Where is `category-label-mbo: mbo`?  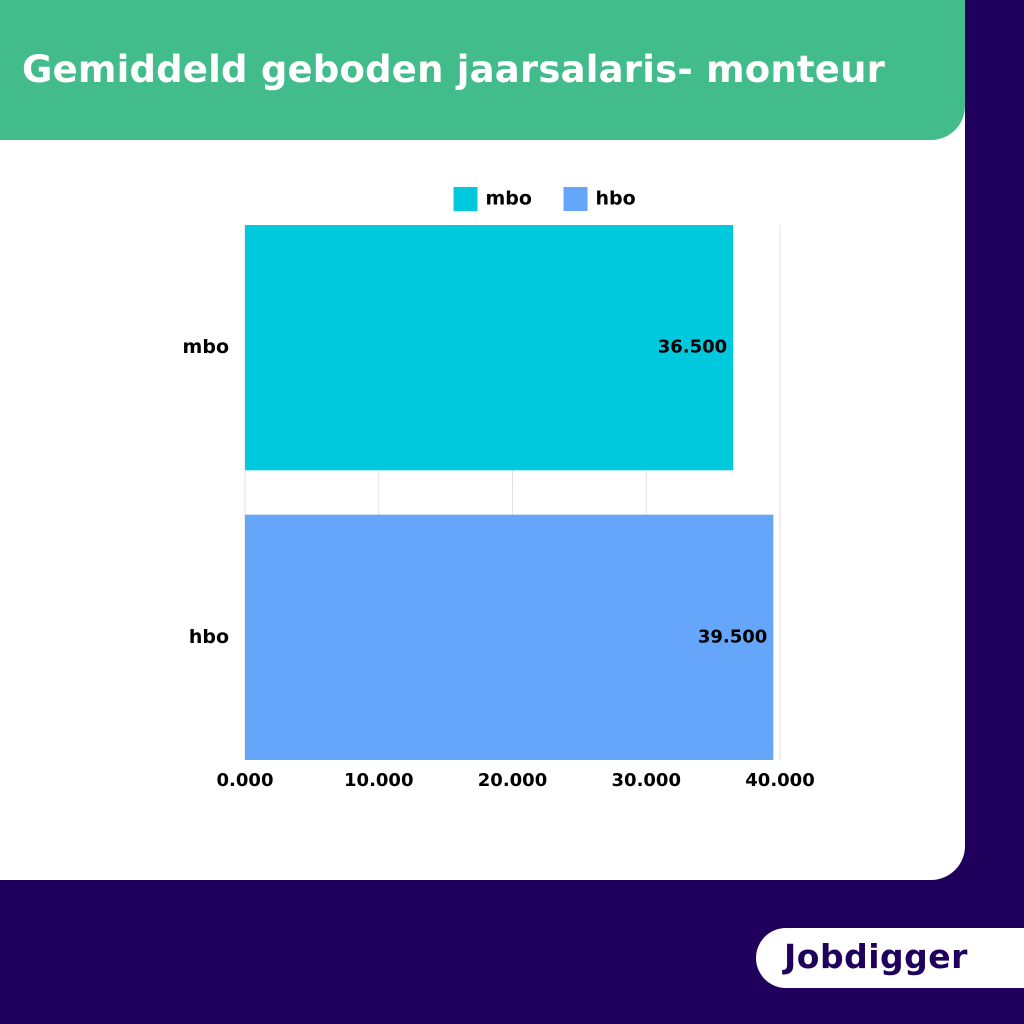 category-label-mbo: mbo is located at coordinates (206, 347).